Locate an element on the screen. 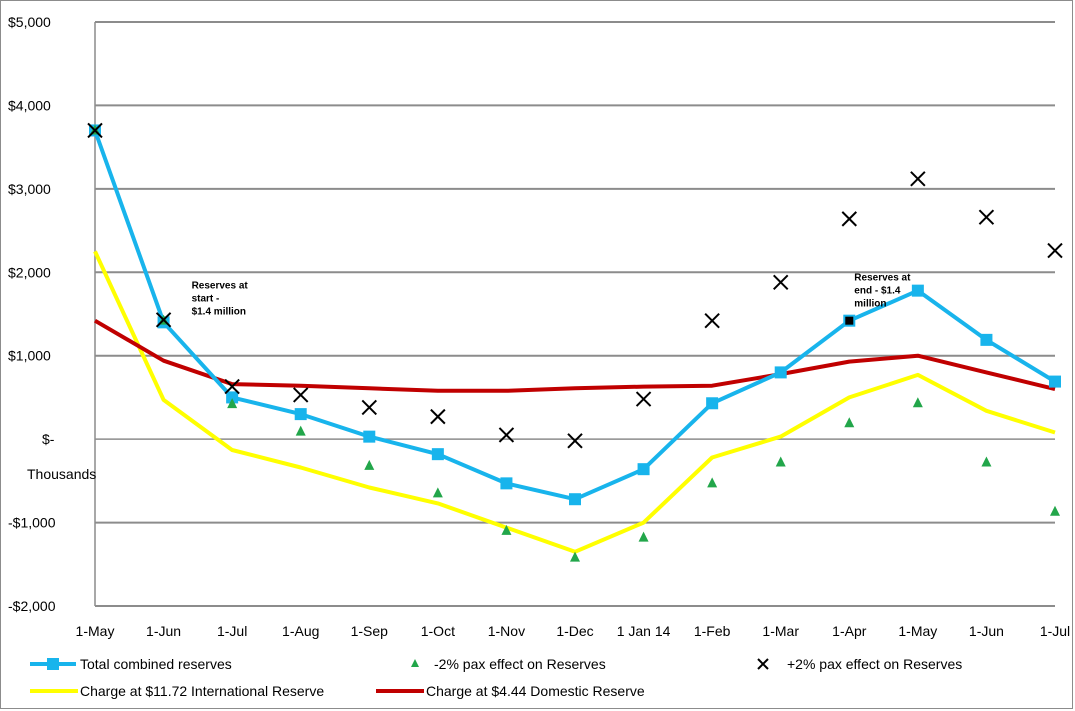 The image size is (1075, 711). y-axis-label: Thousands is located at coordinates (61, 474).